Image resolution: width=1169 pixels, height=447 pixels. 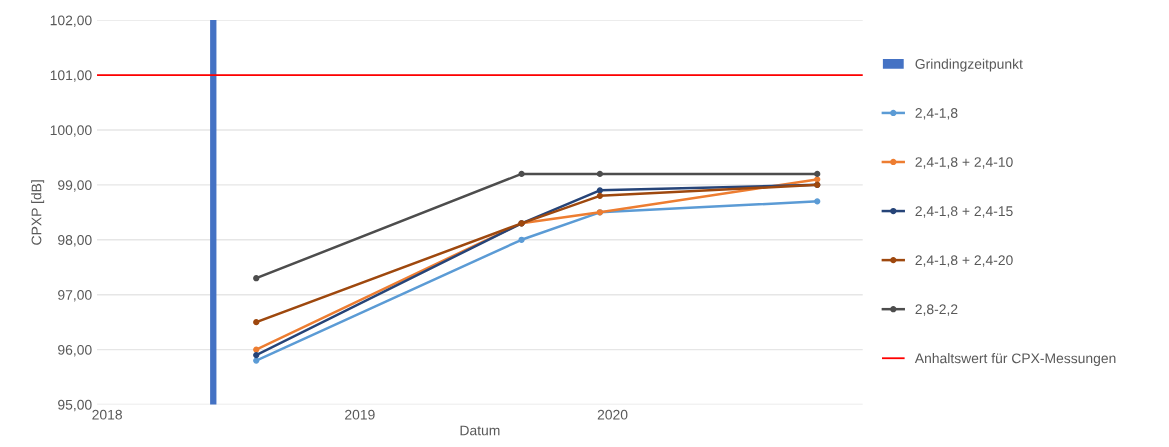 What do you see at coordinates (969, 65) in the screenshot?
I see `legend-label: Grindingzeitpunkt` at bounding box center [969, 65].